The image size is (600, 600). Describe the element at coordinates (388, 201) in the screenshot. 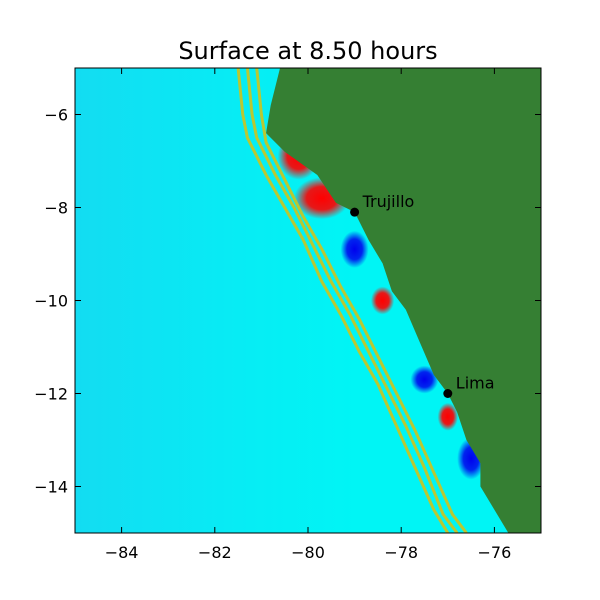

I see `city-label-trujillo: Trujillo` at that location.